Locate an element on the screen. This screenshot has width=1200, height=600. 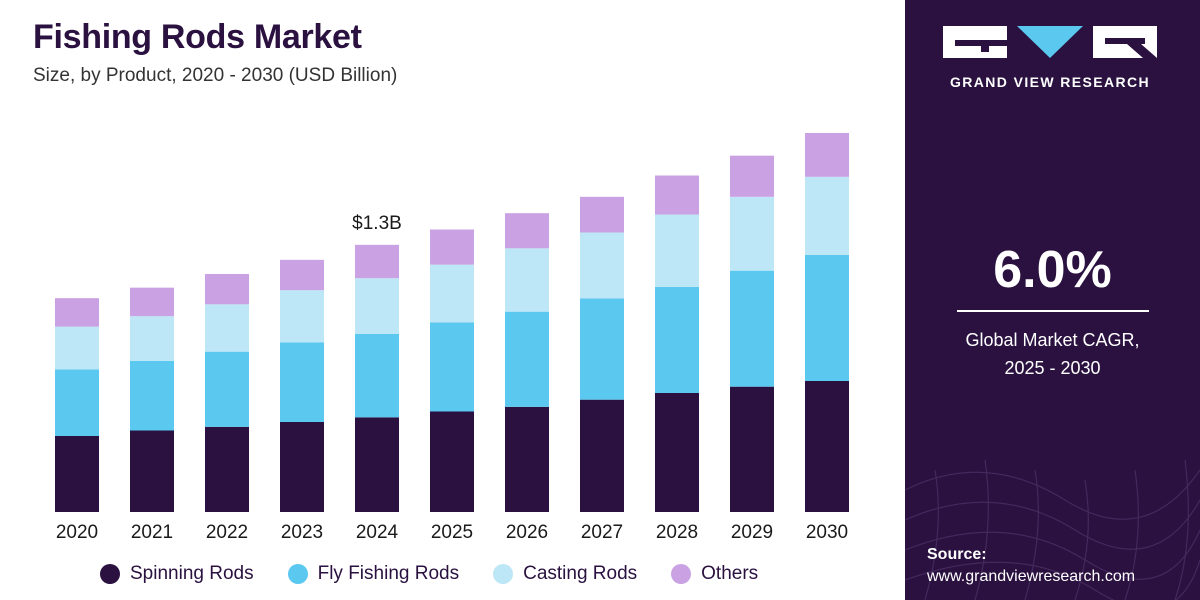
cagr-block: 6.0% Global Market CAGR, 2025 - 2030 is located at coordinates (1052, 311).